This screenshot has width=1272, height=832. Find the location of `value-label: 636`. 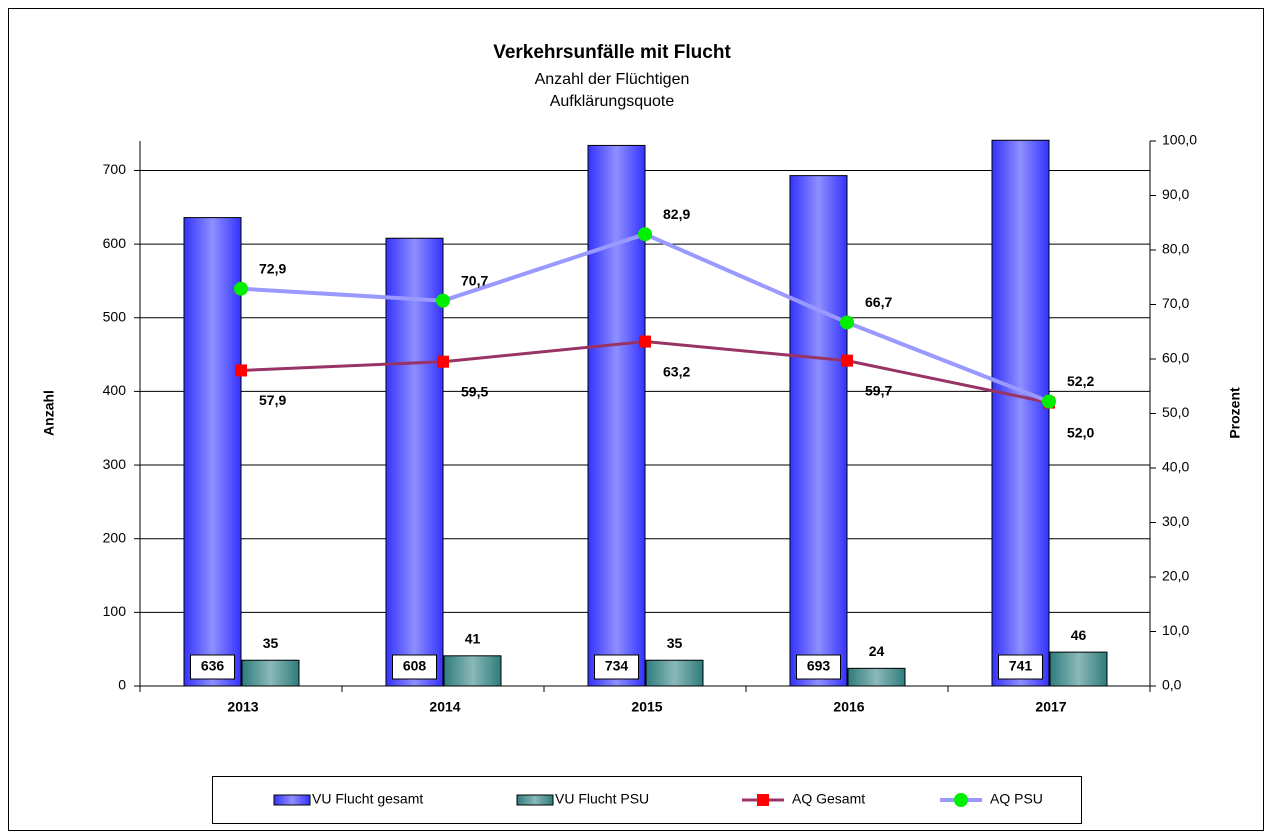

value-label: 636 is located at coordinates (213, 666).